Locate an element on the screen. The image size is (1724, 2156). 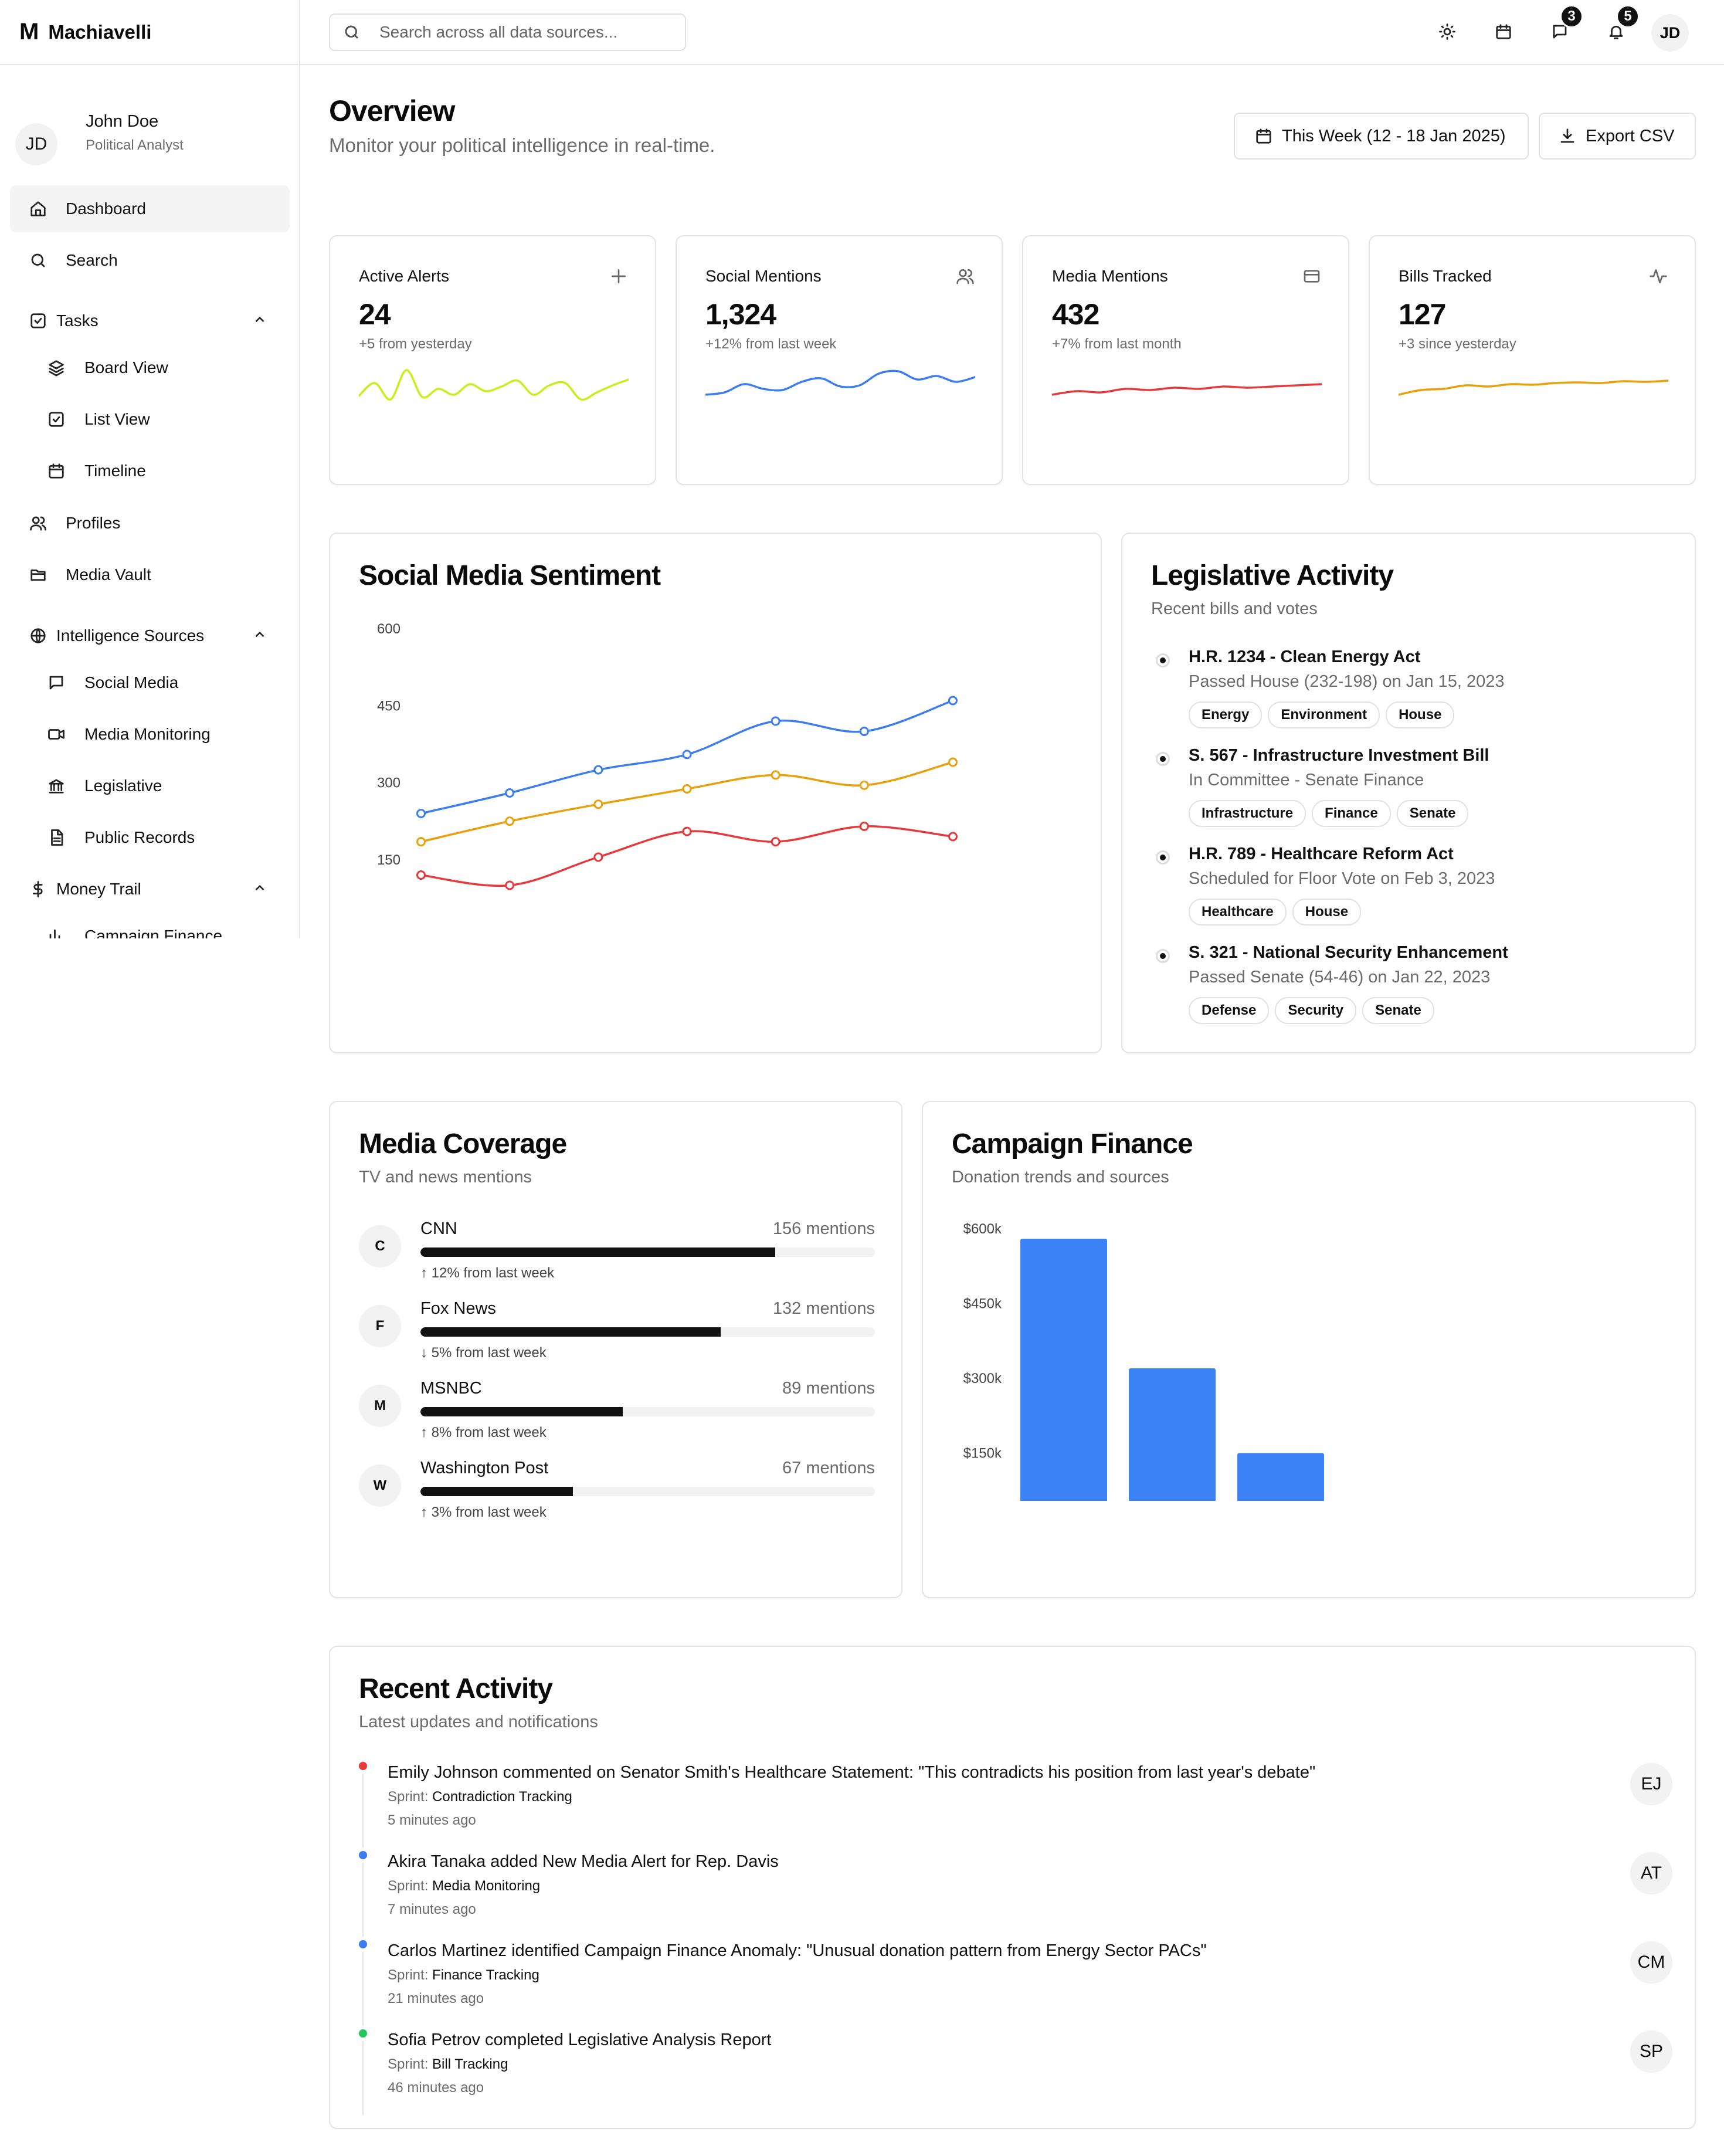
bill-tags: Healthcare House is located at coordinates (1275, 912).